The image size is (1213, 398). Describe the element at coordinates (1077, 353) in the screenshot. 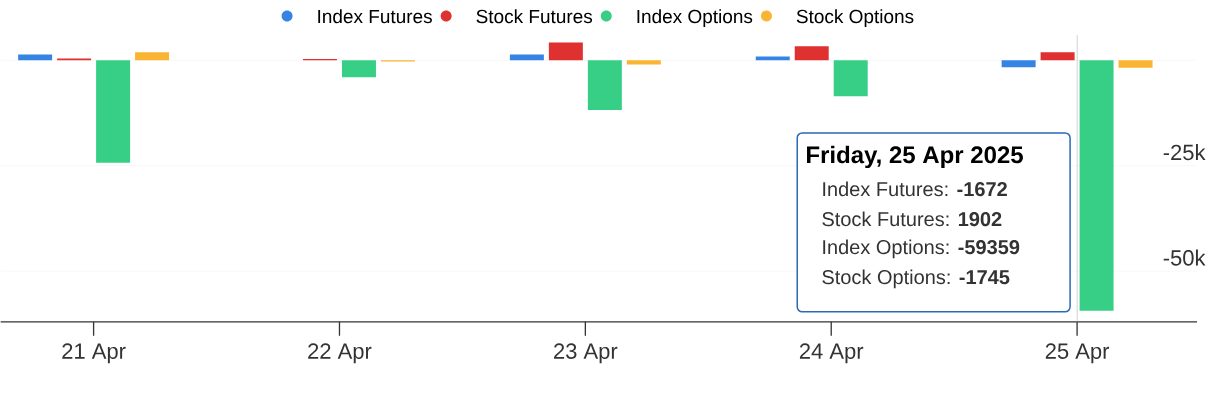

I see `x-tick-label: 25 Apr` at that location.